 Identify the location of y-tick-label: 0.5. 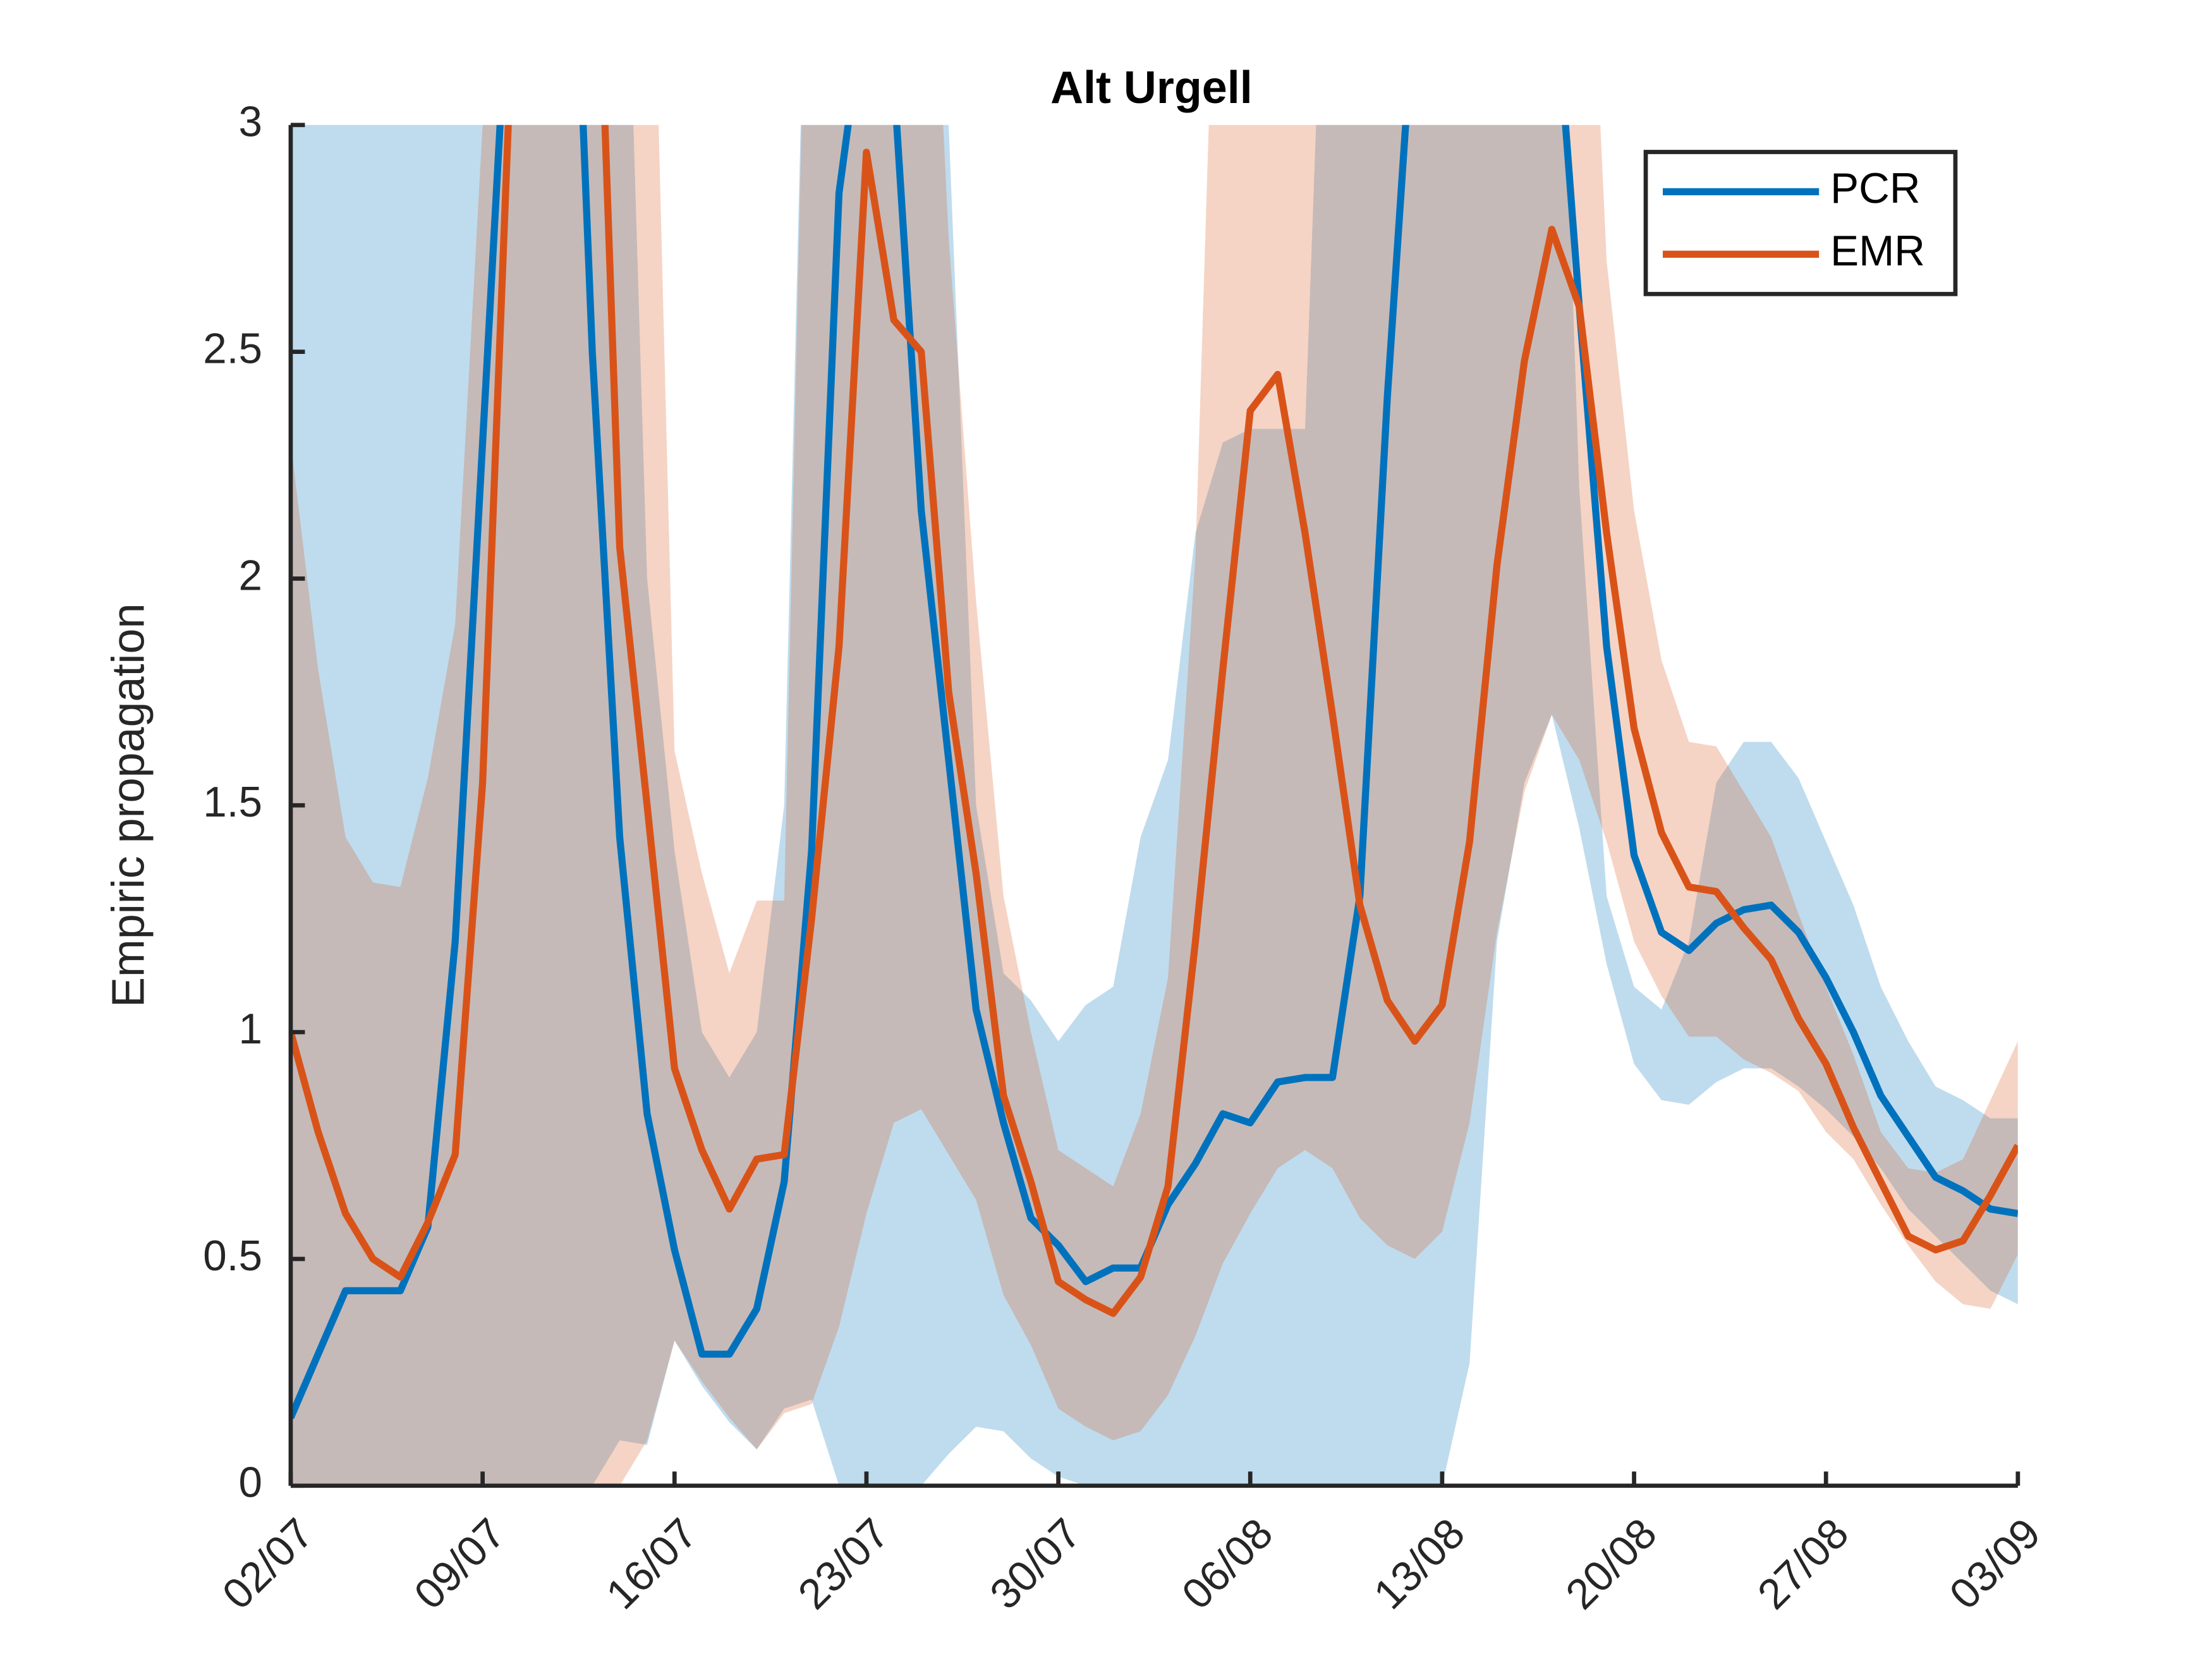
(232, 1256).